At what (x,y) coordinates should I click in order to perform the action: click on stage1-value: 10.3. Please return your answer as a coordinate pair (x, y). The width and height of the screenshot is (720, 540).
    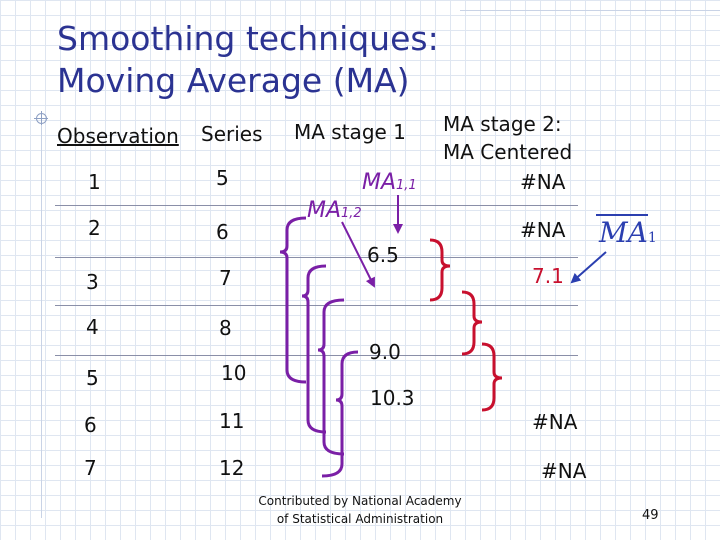
    Looking at the image, I should click on (392, 398).